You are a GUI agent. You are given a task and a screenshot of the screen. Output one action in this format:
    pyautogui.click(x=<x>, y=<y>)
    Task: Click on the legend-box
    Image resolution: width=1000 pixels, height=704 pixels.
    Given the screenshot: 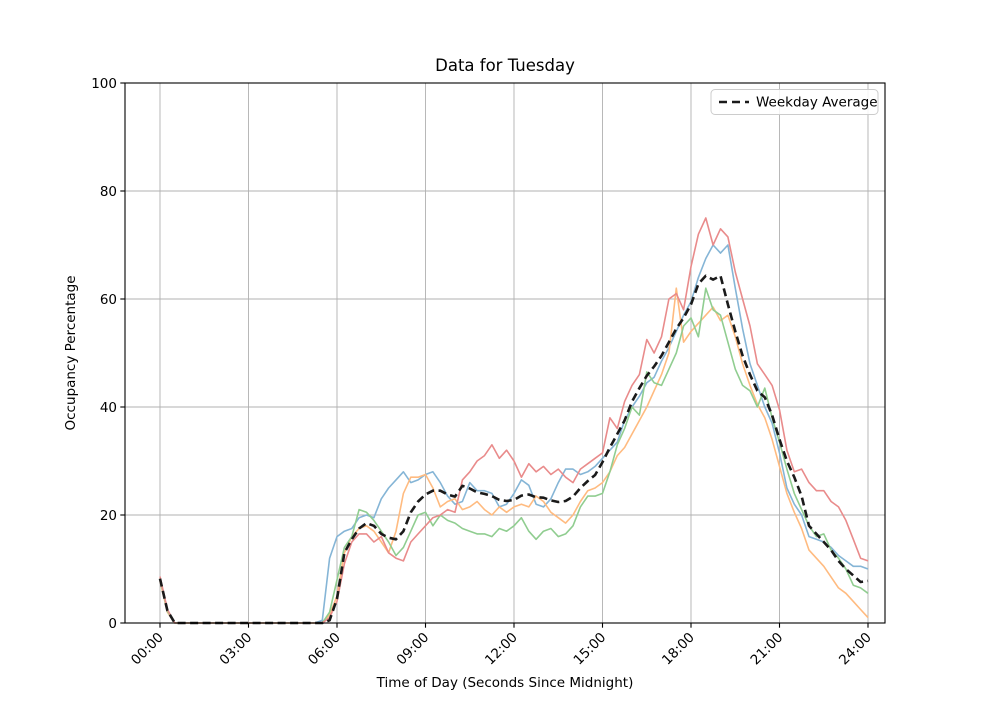 What is the action you would take?
    pyautogui.click(x=794, y=102)
    